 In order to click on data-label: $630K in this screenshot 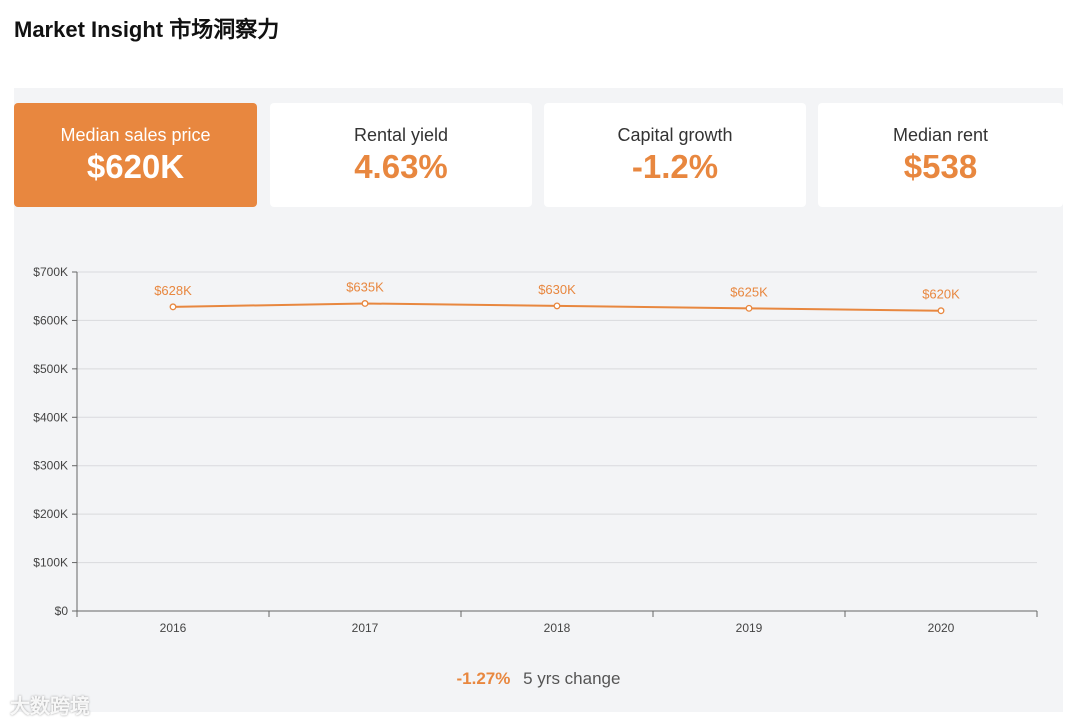, I will do `click(557, 289)`.